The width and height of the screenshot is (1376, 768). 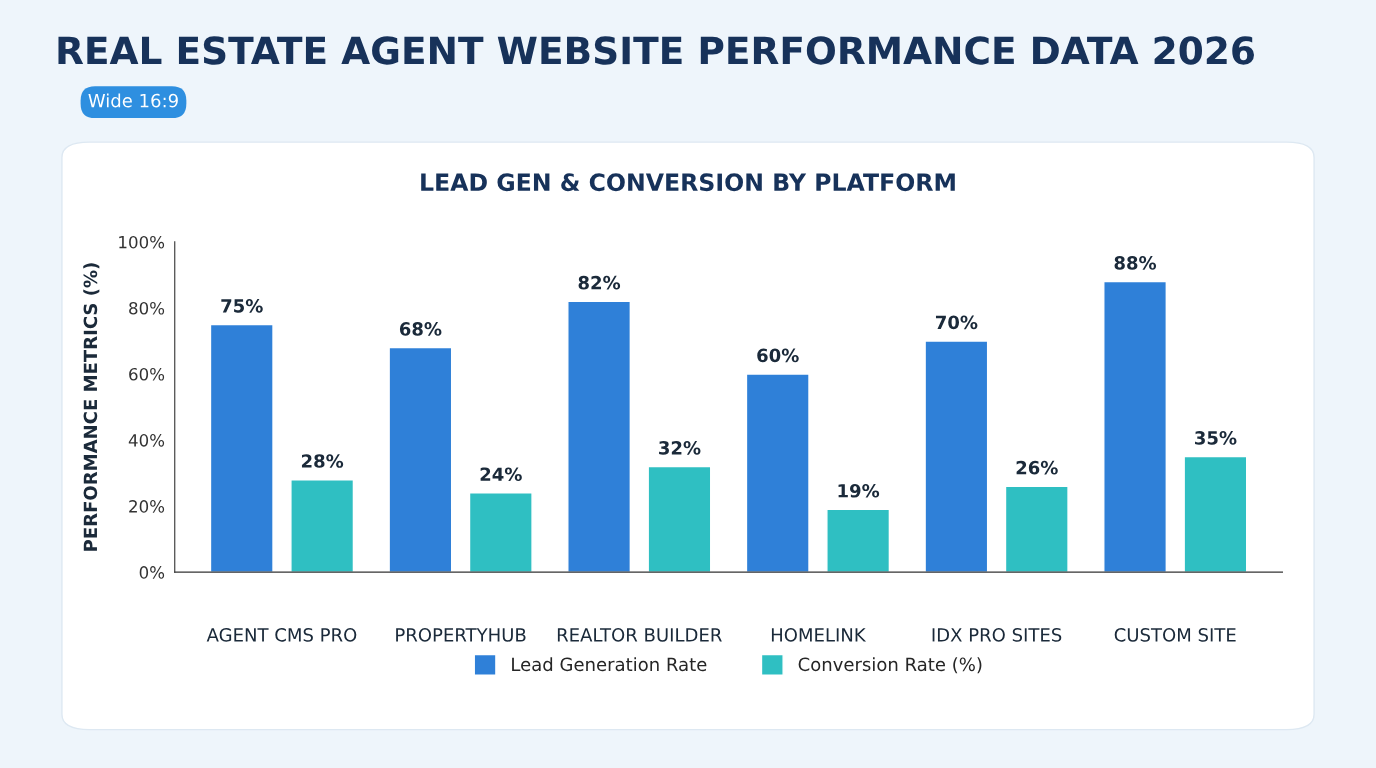 I want to click on chart-title: REAL ESTATE AGENT WEBSITE PERFORMANCE DATA 2026, so click(x=656, y=50).